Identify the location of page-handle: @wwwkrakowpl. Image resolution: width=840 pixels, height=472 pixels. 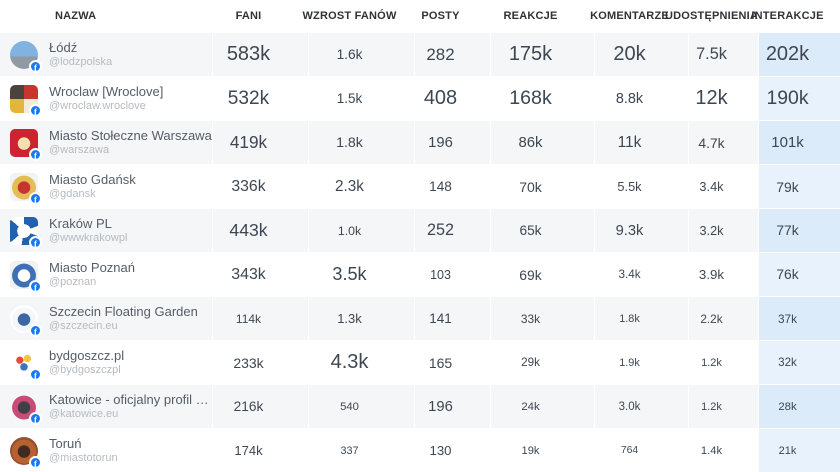
(88, 237).